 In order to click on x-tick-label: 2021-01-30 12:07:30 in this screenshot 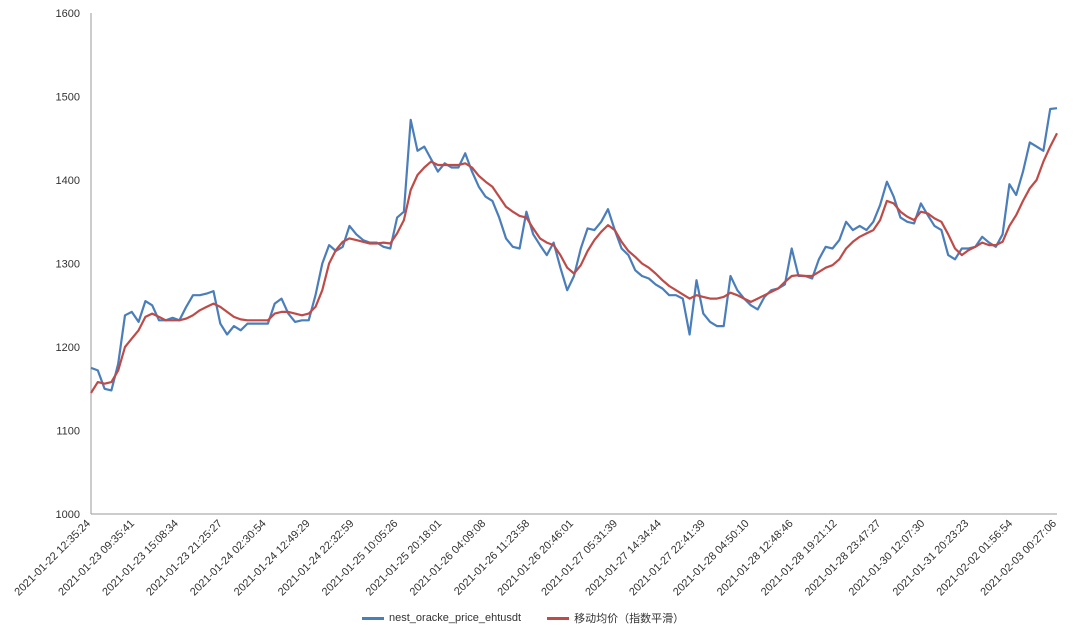, I will do `click(887, 558)`.